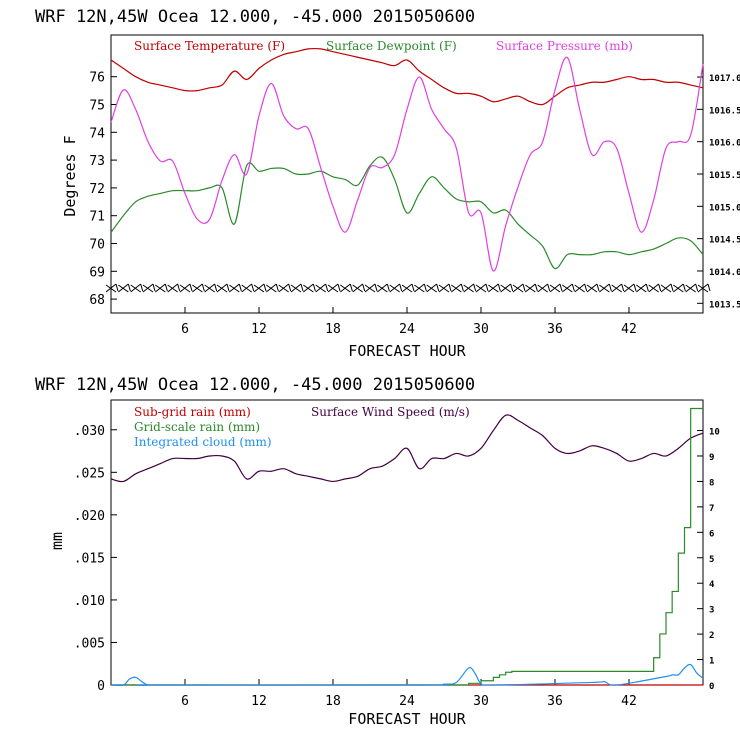  Describe the element at coordinates (192, 412) in the screenshot. I see `panel2-legend-subgrid-rain: Sub-grid rain (mm)` at that location.